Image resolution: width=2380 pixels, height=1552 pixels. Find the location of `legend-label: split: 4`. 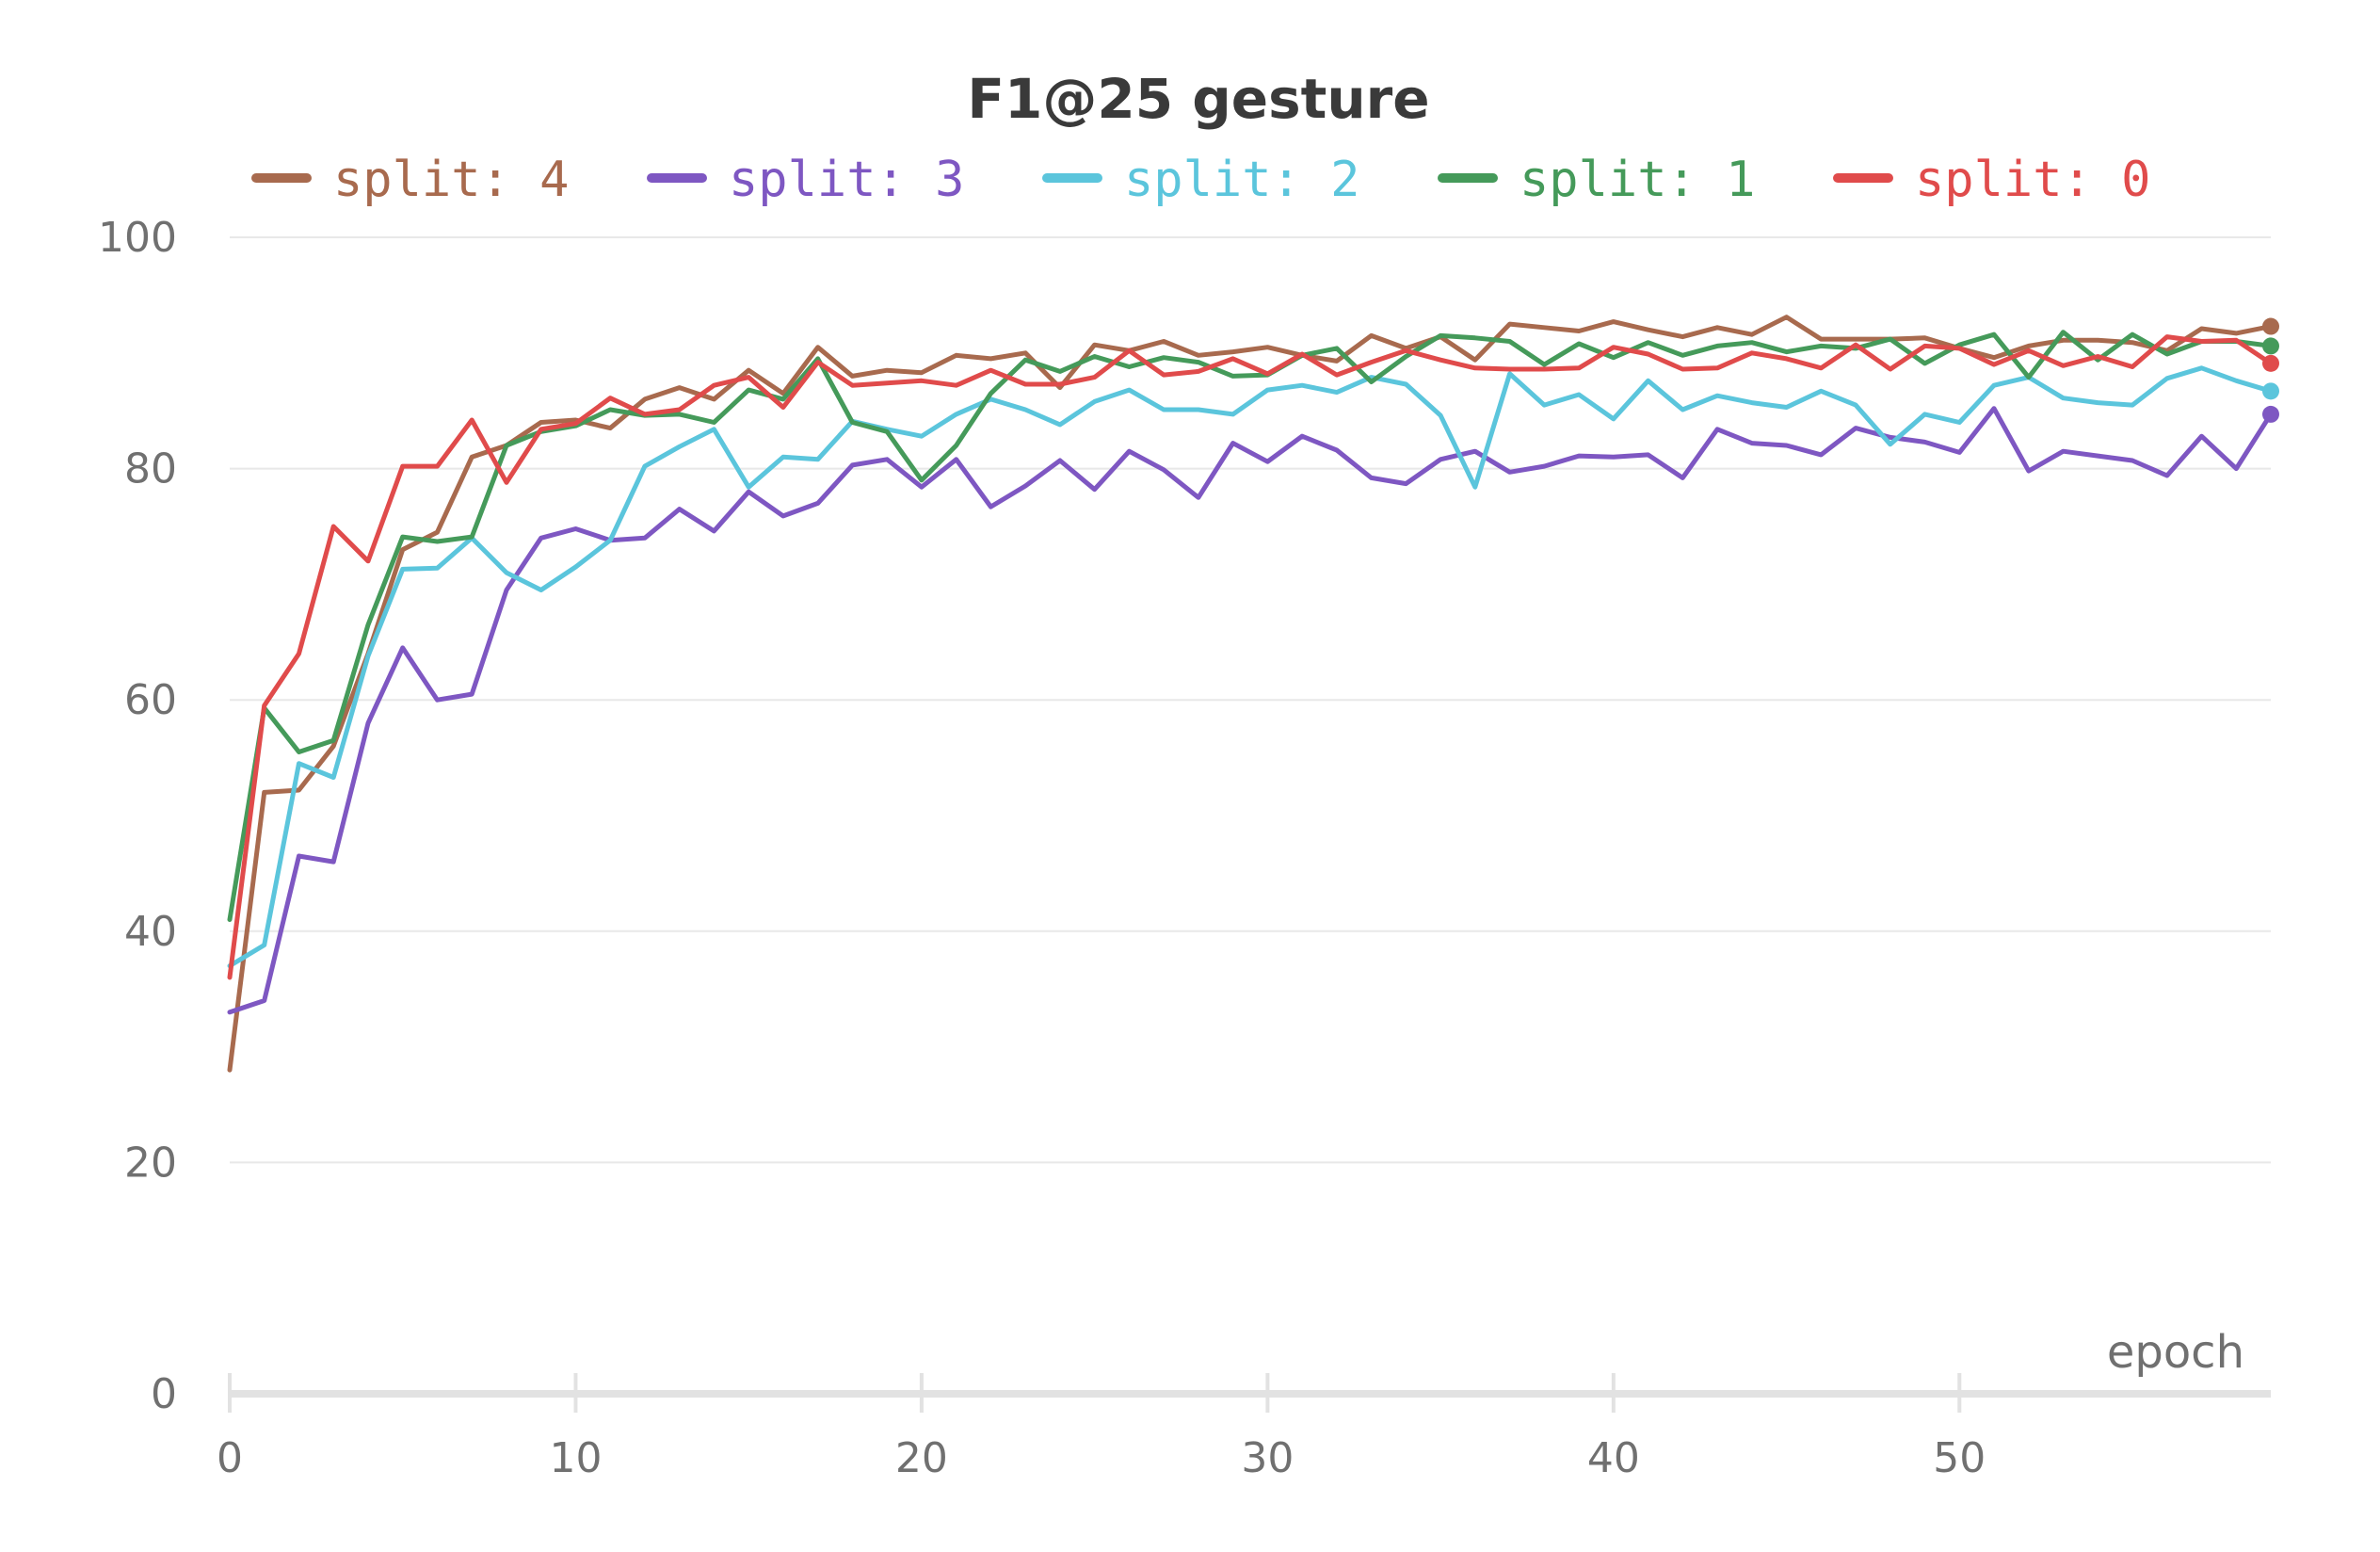

legend-label: split: 4 is located at coordinates (451, 180).